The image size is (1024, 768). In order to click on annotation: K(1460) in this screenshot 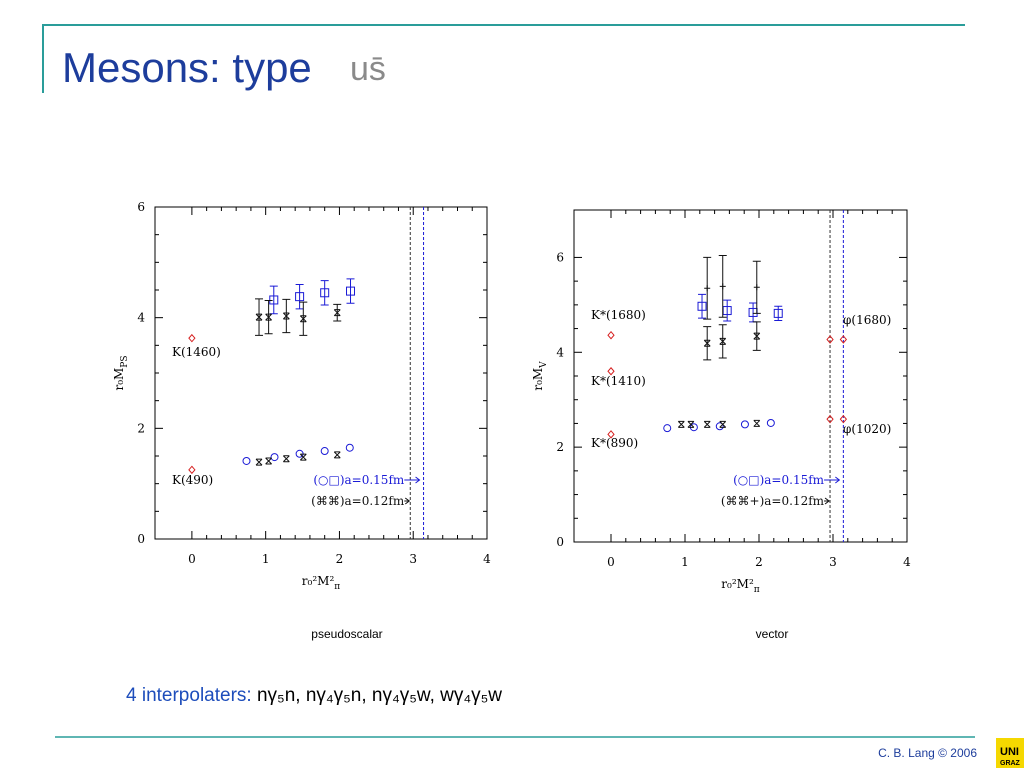, I will do `click(196, 352)`.